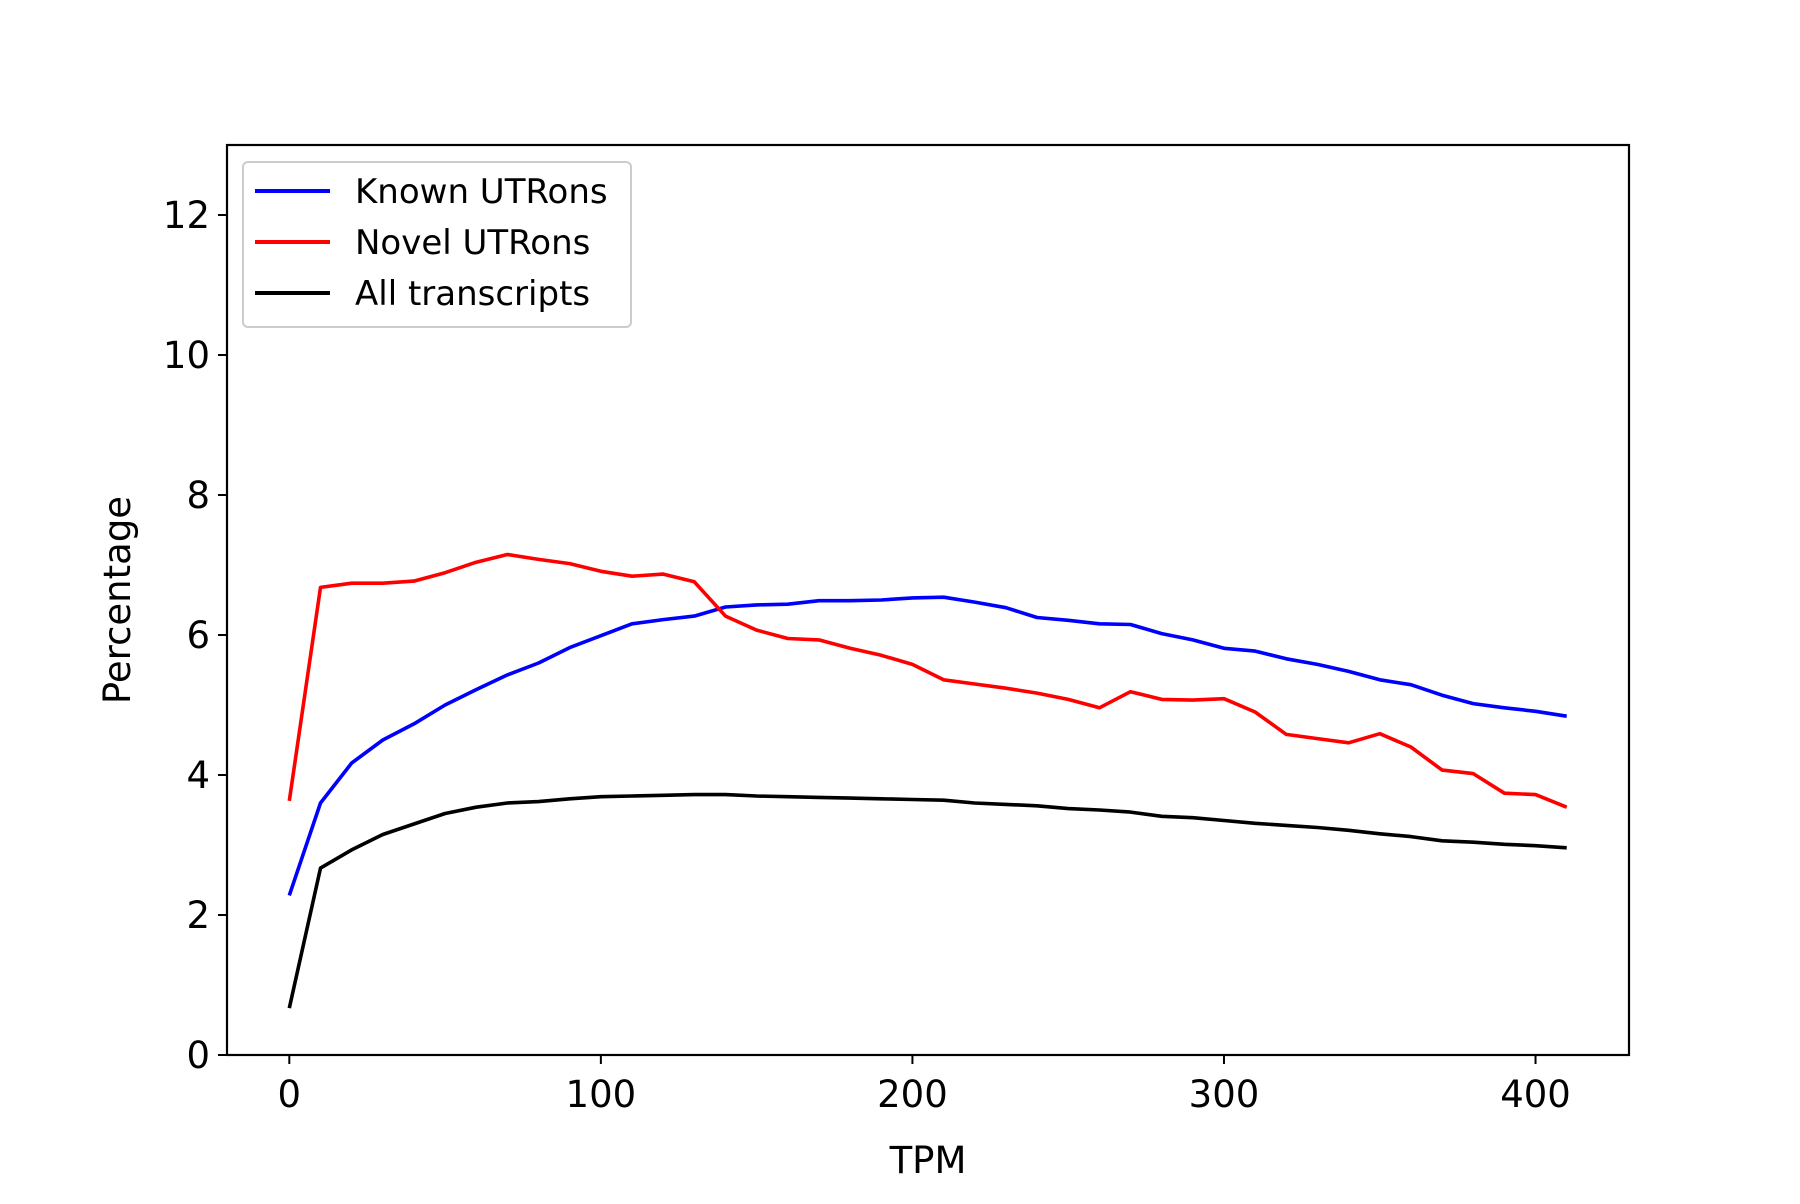 The height and width of the screenshot is (1204, 1800). I want to click on x-tick-label: 300, so click(1224, 1094).